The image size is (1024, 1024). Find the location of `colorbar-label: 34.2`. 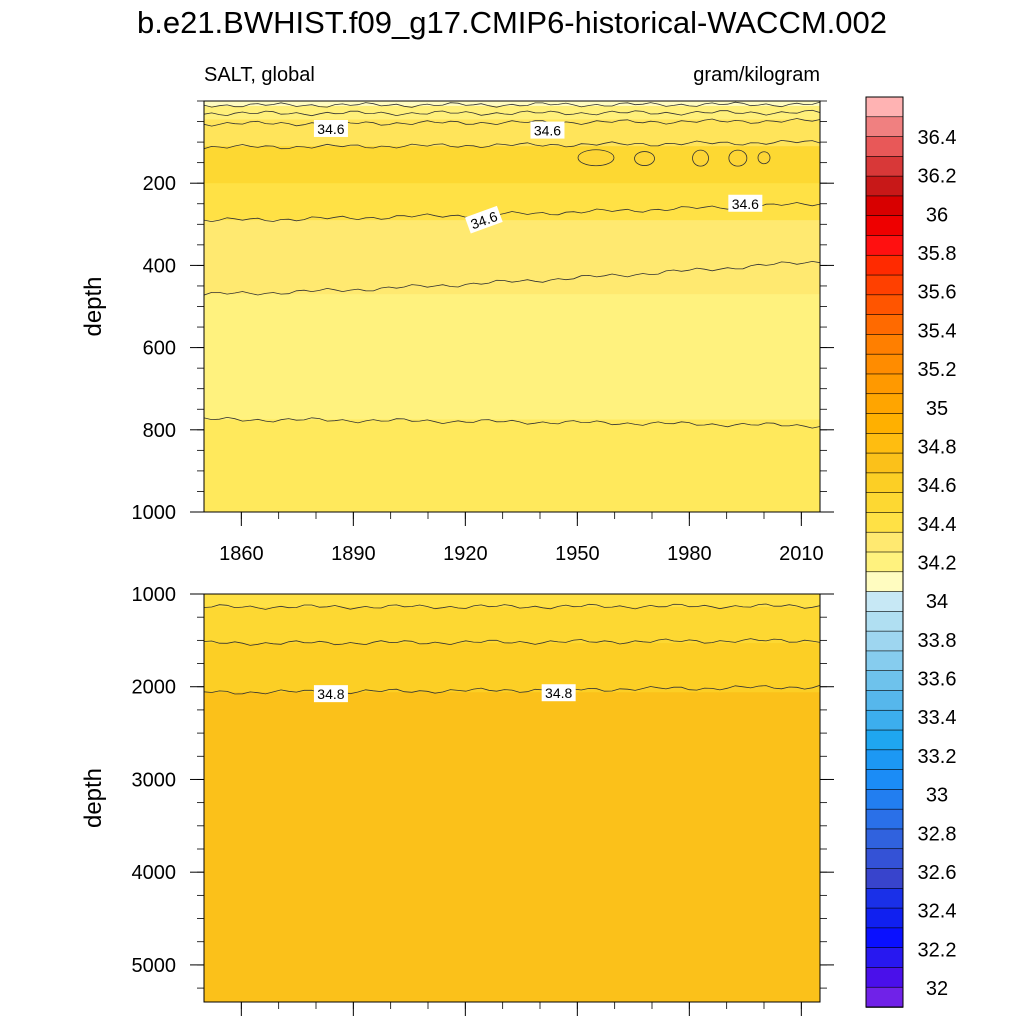

colorbar-label: 34.2 is located at coordinates (937, 564).